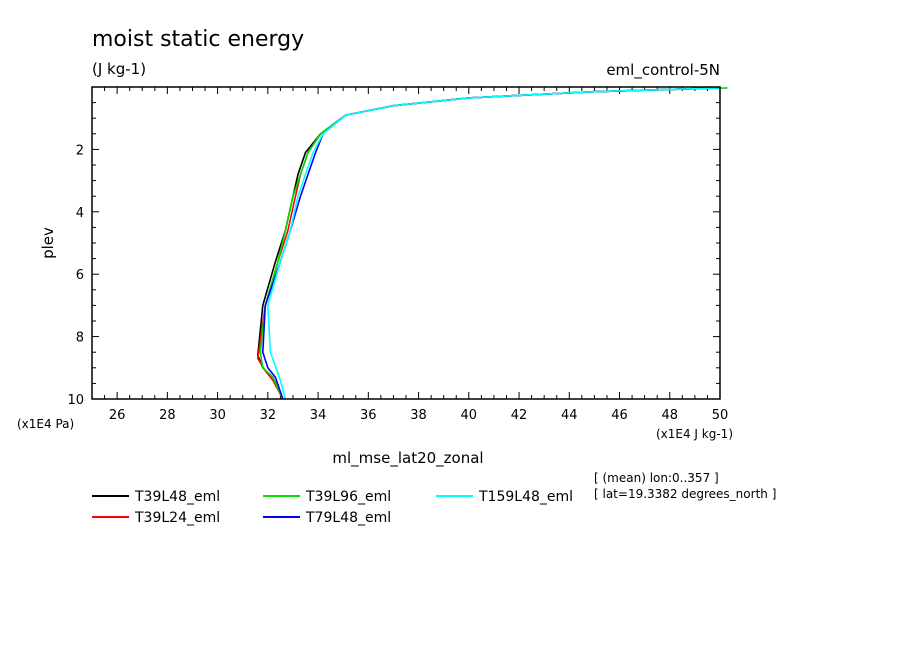  What do you see at coordinates (80, 275) in the screenshot?
I see `y-tick-label: 6` at bounding box center [80, 275].